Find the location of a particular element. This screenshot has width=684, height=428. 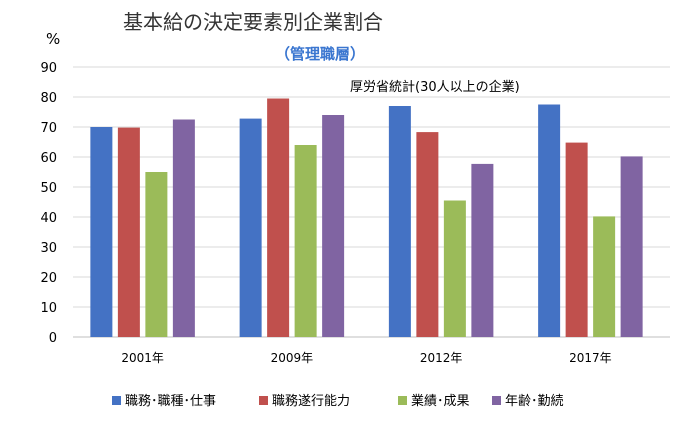

chart-title: 基本給の決定要素別企業割合 is located at coordinates (253, 22).